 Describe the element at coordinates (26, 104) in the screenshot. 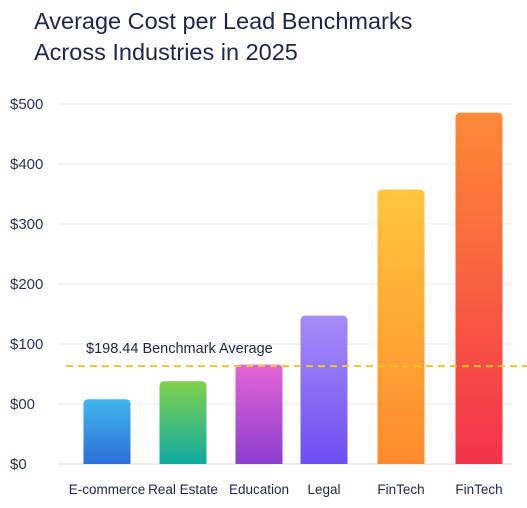

I see `y-tick-label-6: $500` at that location.